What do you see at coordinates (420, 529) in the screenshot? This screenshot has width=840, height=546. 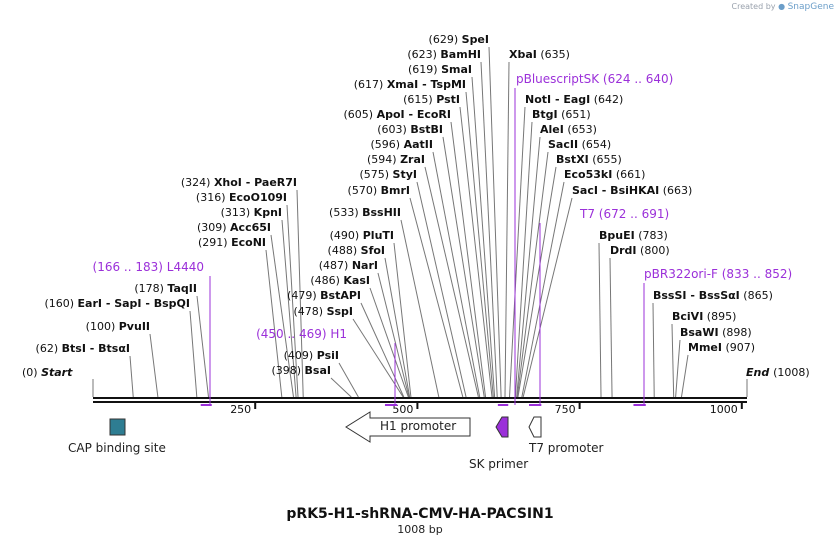 I see `map-length: 1008 bp` at bounding box center [420, 529].